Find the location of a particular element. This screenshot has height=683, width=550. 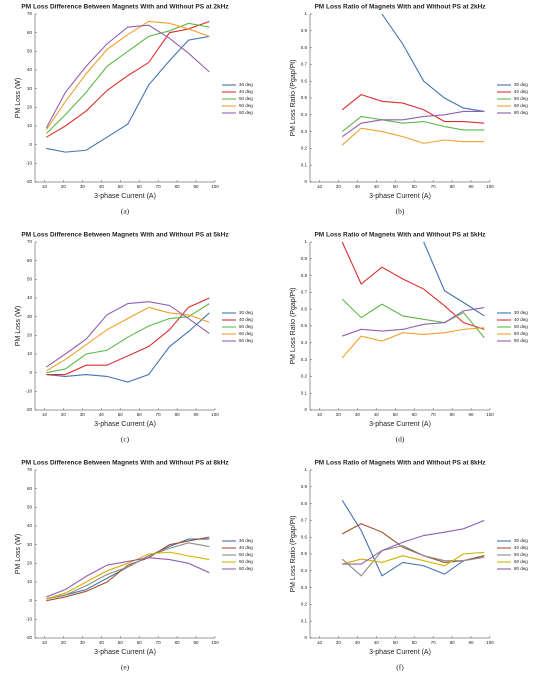

caption: (d) is located at coordinates (400, 439).